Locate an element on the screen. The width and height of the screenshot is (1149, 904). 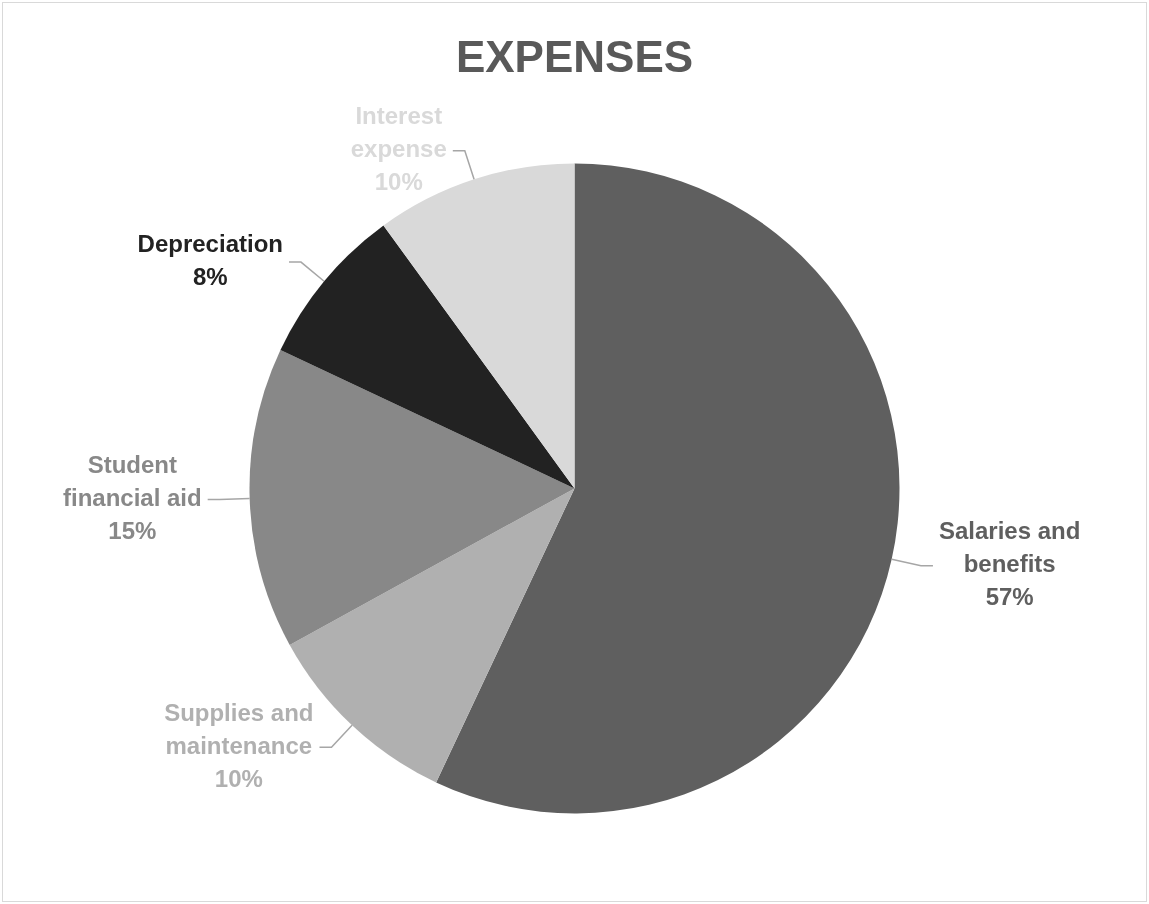
data-label: 15% is located at coordinates (132, 531).